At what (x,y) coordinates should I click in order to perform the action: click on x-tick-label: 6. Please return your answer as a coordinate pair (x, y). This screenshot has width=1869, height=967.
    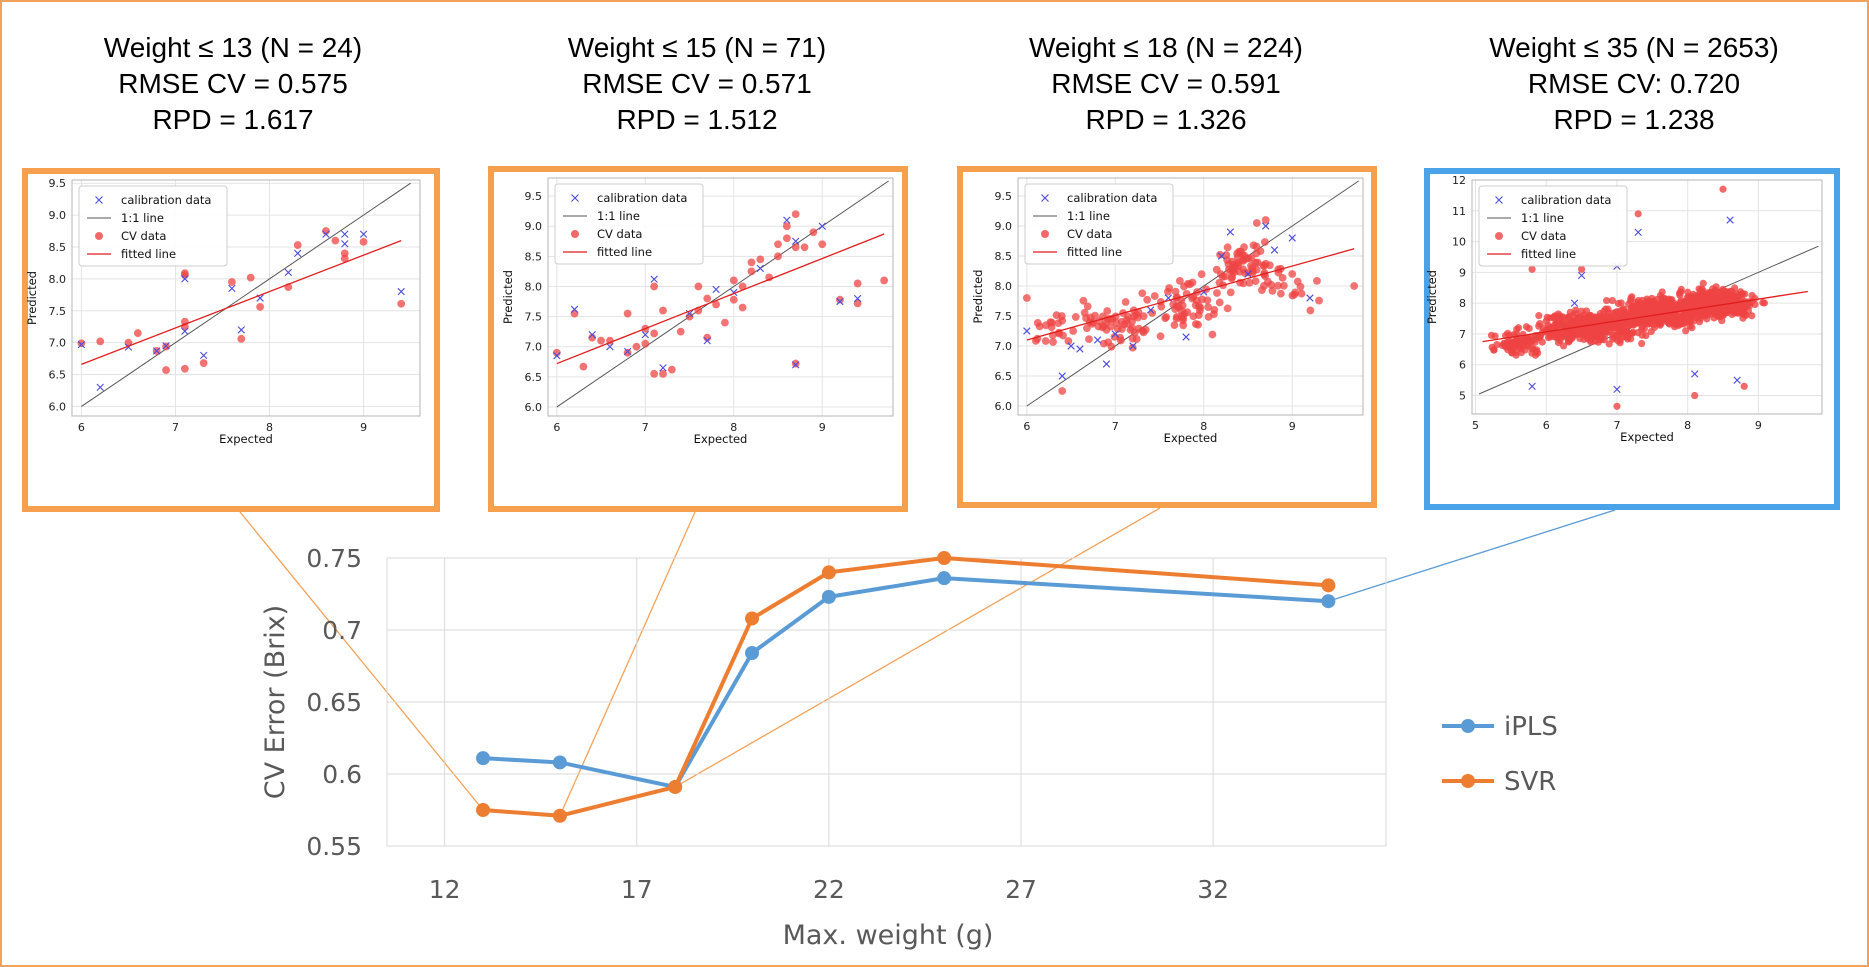
    Looking at the image, I should click on (81, 427).